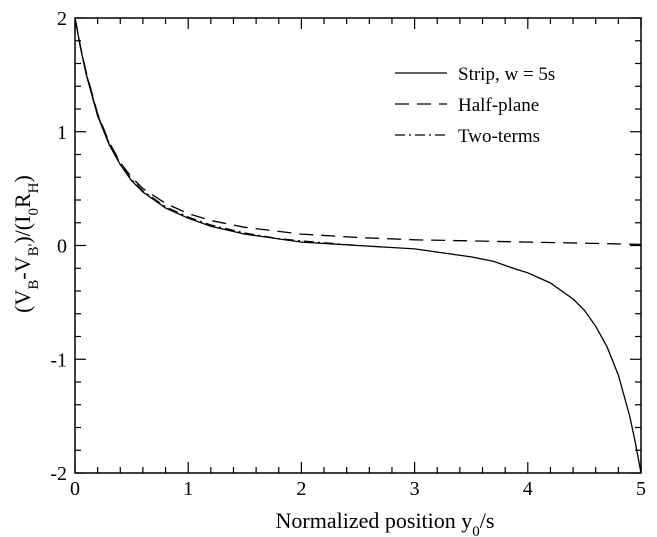 The image size is (657, 537). Describe the element at coordinates (22, 267) in the screenshot. I see `y-axis-label-part: -V` at that location.